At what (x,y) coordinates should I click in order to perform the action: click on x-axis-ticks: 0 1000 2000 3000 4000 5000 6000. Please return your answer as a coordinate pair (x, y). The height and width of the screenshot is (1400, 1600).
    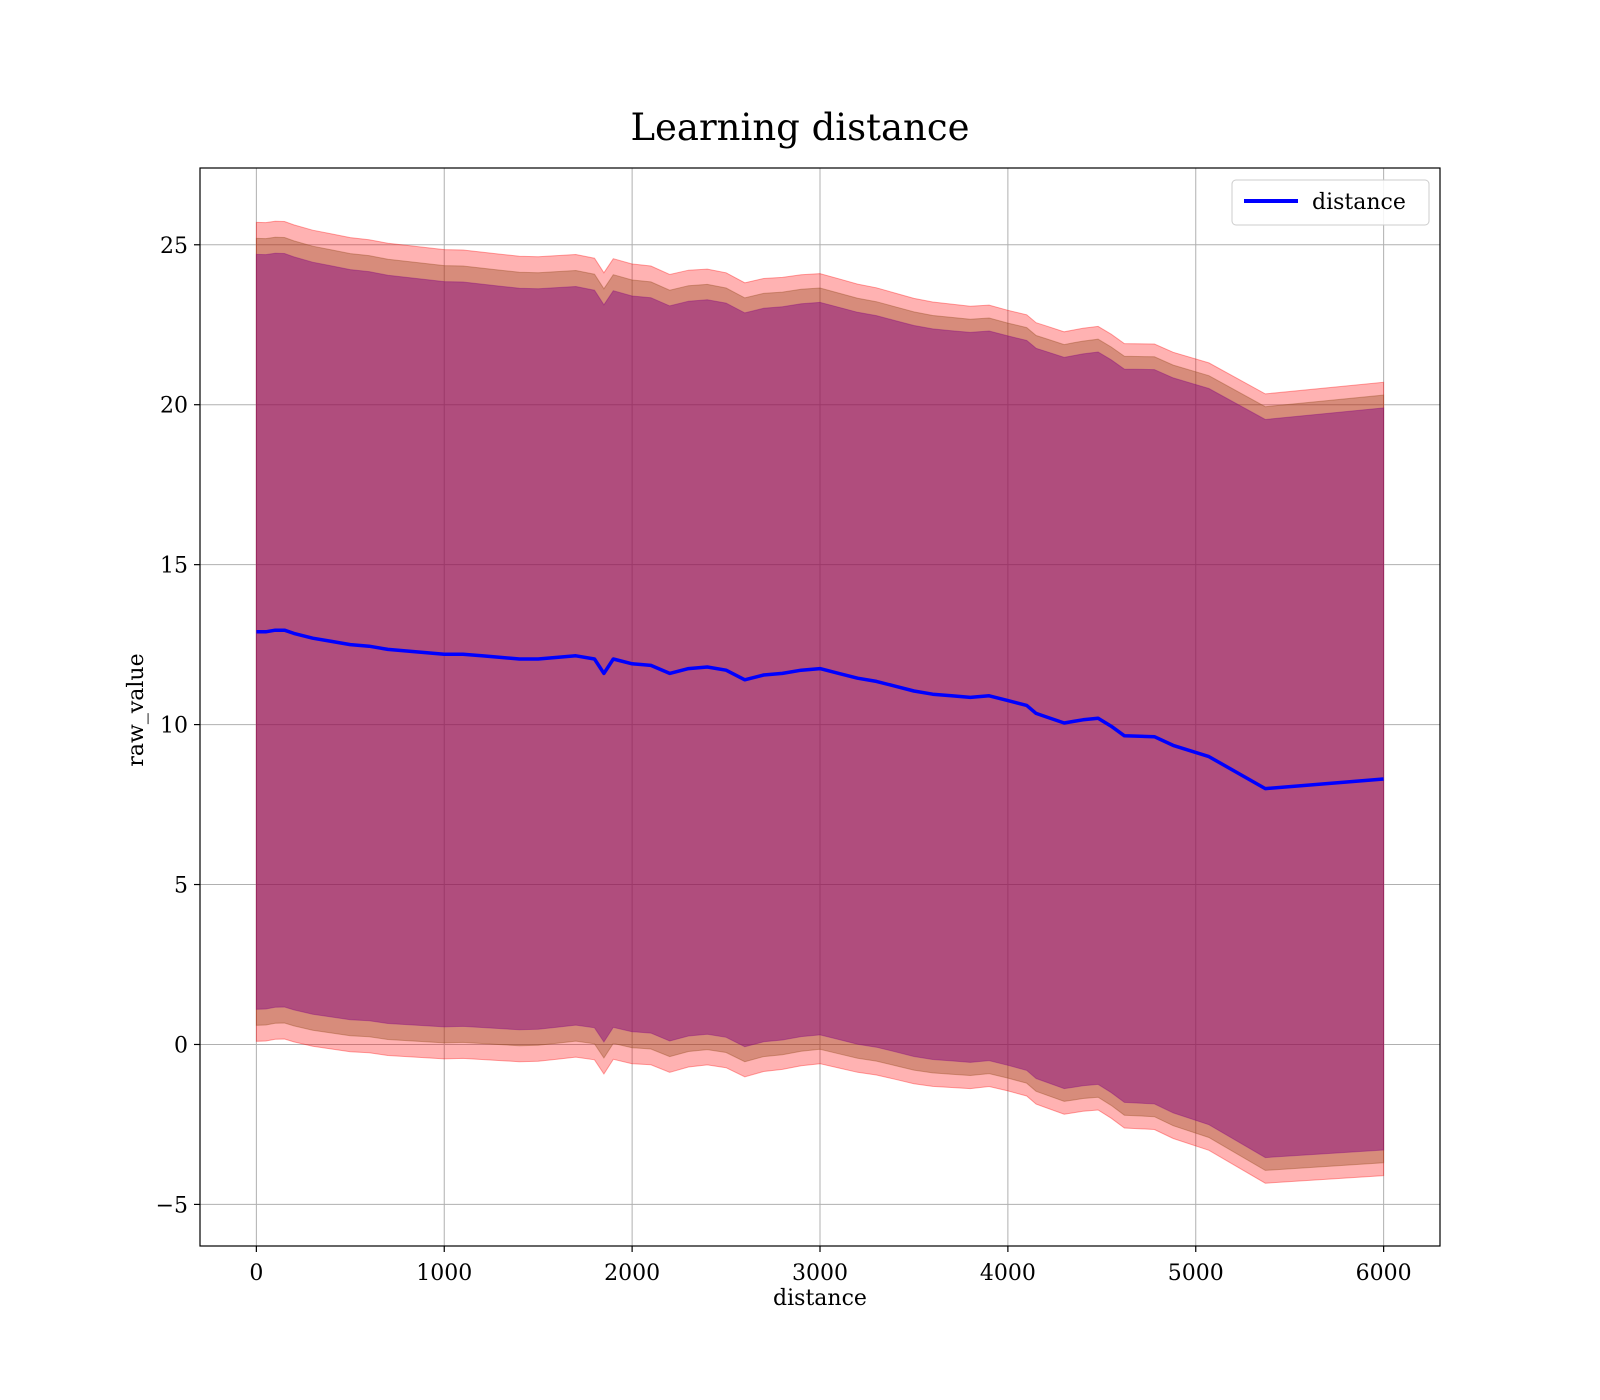
    Looking at the image, I should click on (830, 1266).